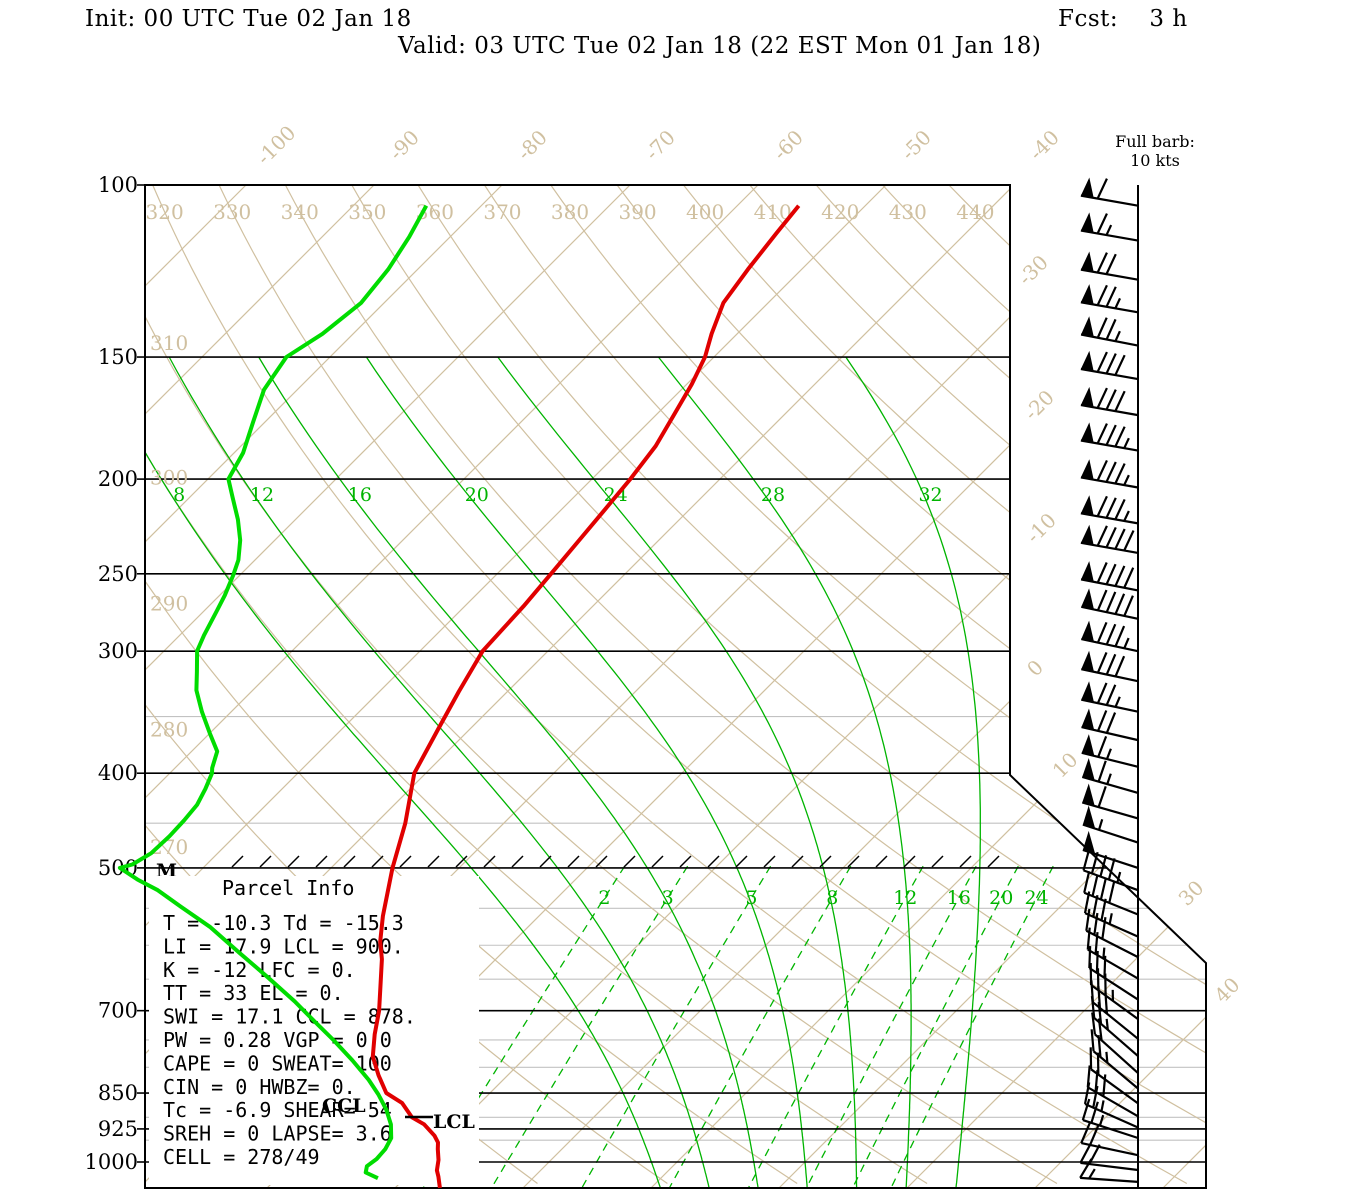 This screenshot has width=1350, height=1200. Describe the element at coordinates (169, 730) in the screenshot. I see `svg-text: 280` at that location.